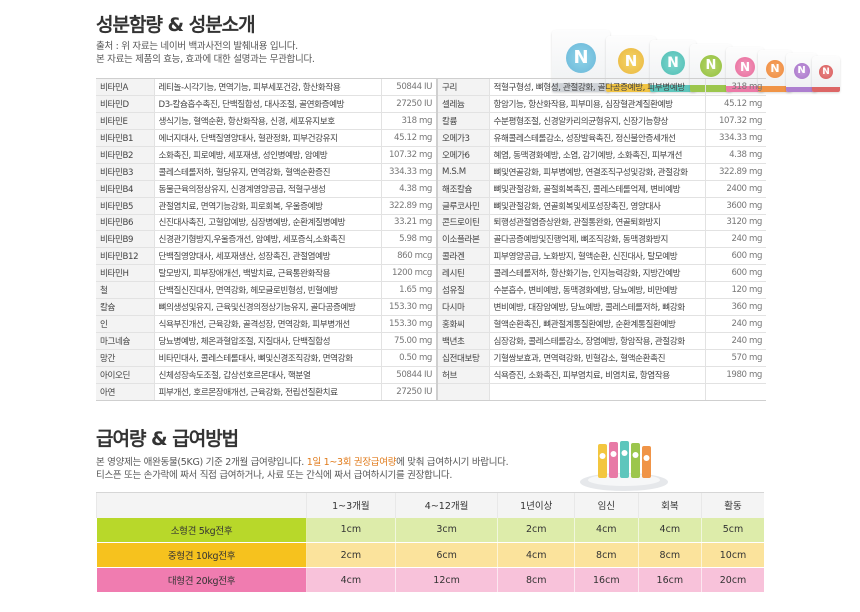  What do you see at coordinates (409, 290) in the screenshot?
I see `ingredient-amount: 1.65 mg` at bounding box center [409, 290].